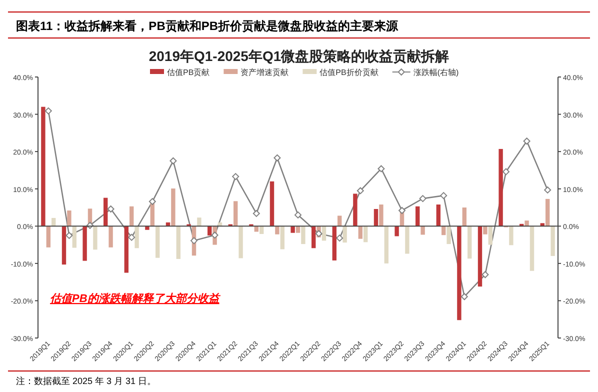 Image resolution: width=598 pixels, height=392 pixels. Describe the element at coordinates (136, 298) in the screenshot. I see `annotation: 估值PB的涨跌幅解释了大部分收益` at that location.